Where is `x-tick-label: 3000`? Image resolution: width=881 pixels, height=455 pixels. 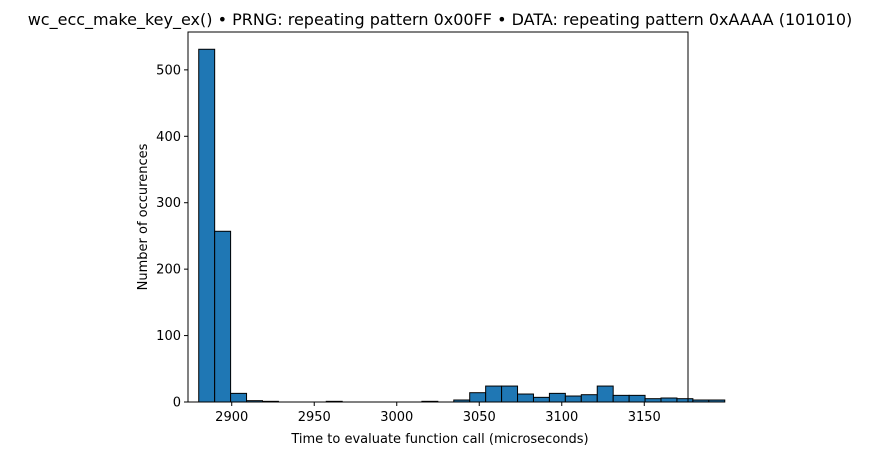
x-tick-label: 3000 is located at coordinates (396, 417).